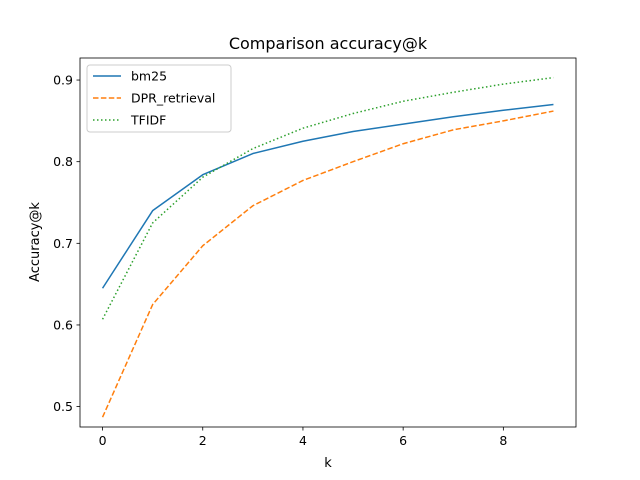 The width and height of the screenshot is (640, 480). Describe the element at coordinates (303, 440) in the screenshot. I see `x-tick-label: 4` at that location.